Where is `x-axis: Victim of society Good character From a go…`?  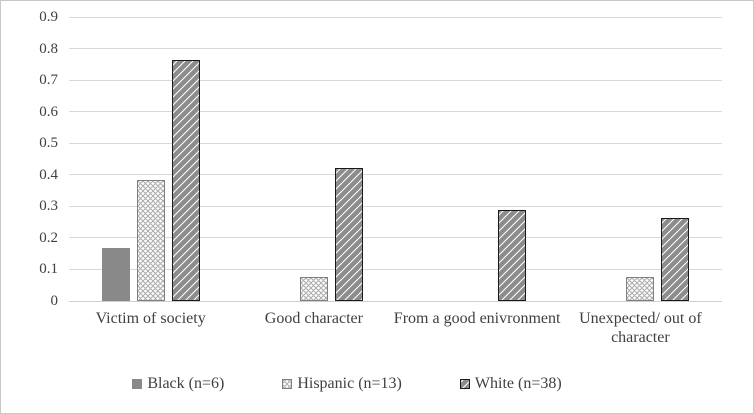 x-axis: Victim of society Good character From a go… is located at coordinates (377, 331).